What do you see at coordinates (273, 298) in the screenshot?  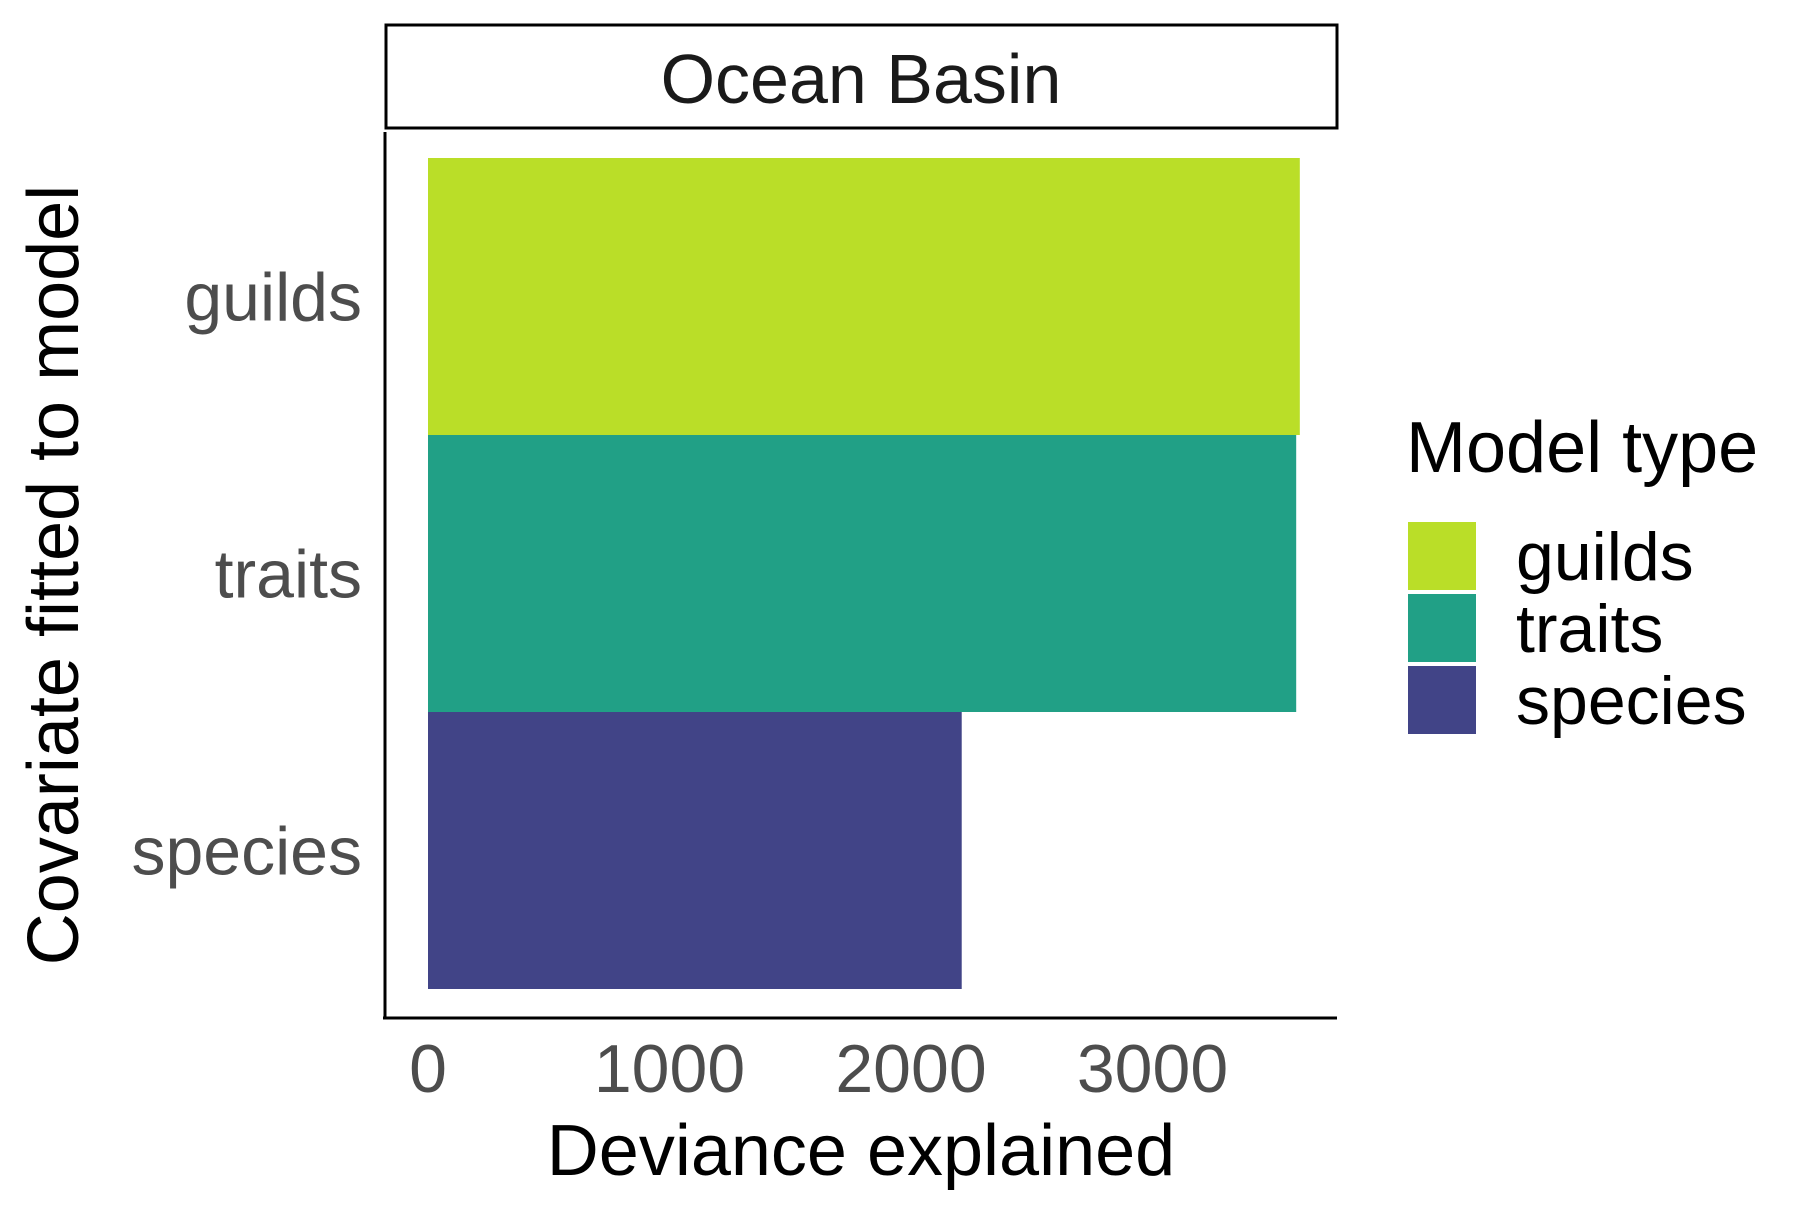 I see `y-tick-label-guilds: guilds` at bounding box center [273, 298].